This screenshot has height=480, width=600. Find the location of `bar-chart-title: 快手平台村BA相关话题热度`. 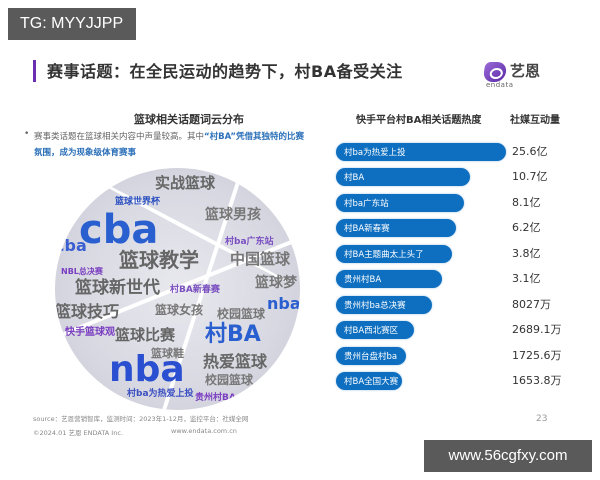

bar-chart-title: 快手平台村BA相关话题热度 is located at coordinates (419, 120).